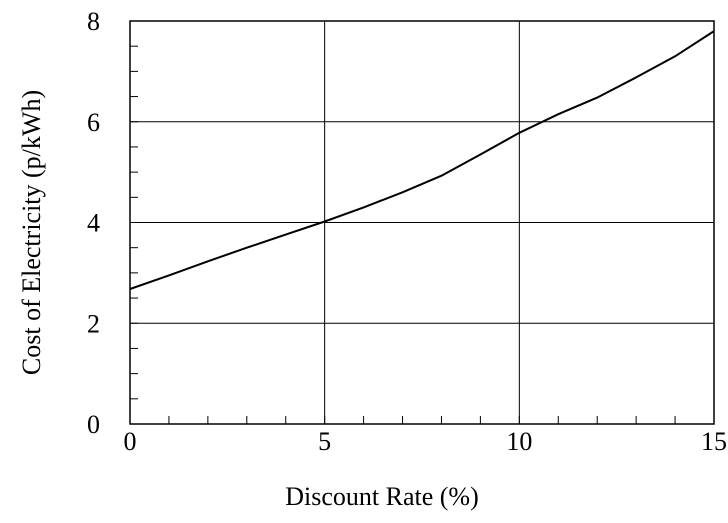 Image resolution: width=728 pixels, height=523 pixels. Describe the element at coordinates (93, 21) in the screenshot. I see `y-tick-label: 8` at that location.